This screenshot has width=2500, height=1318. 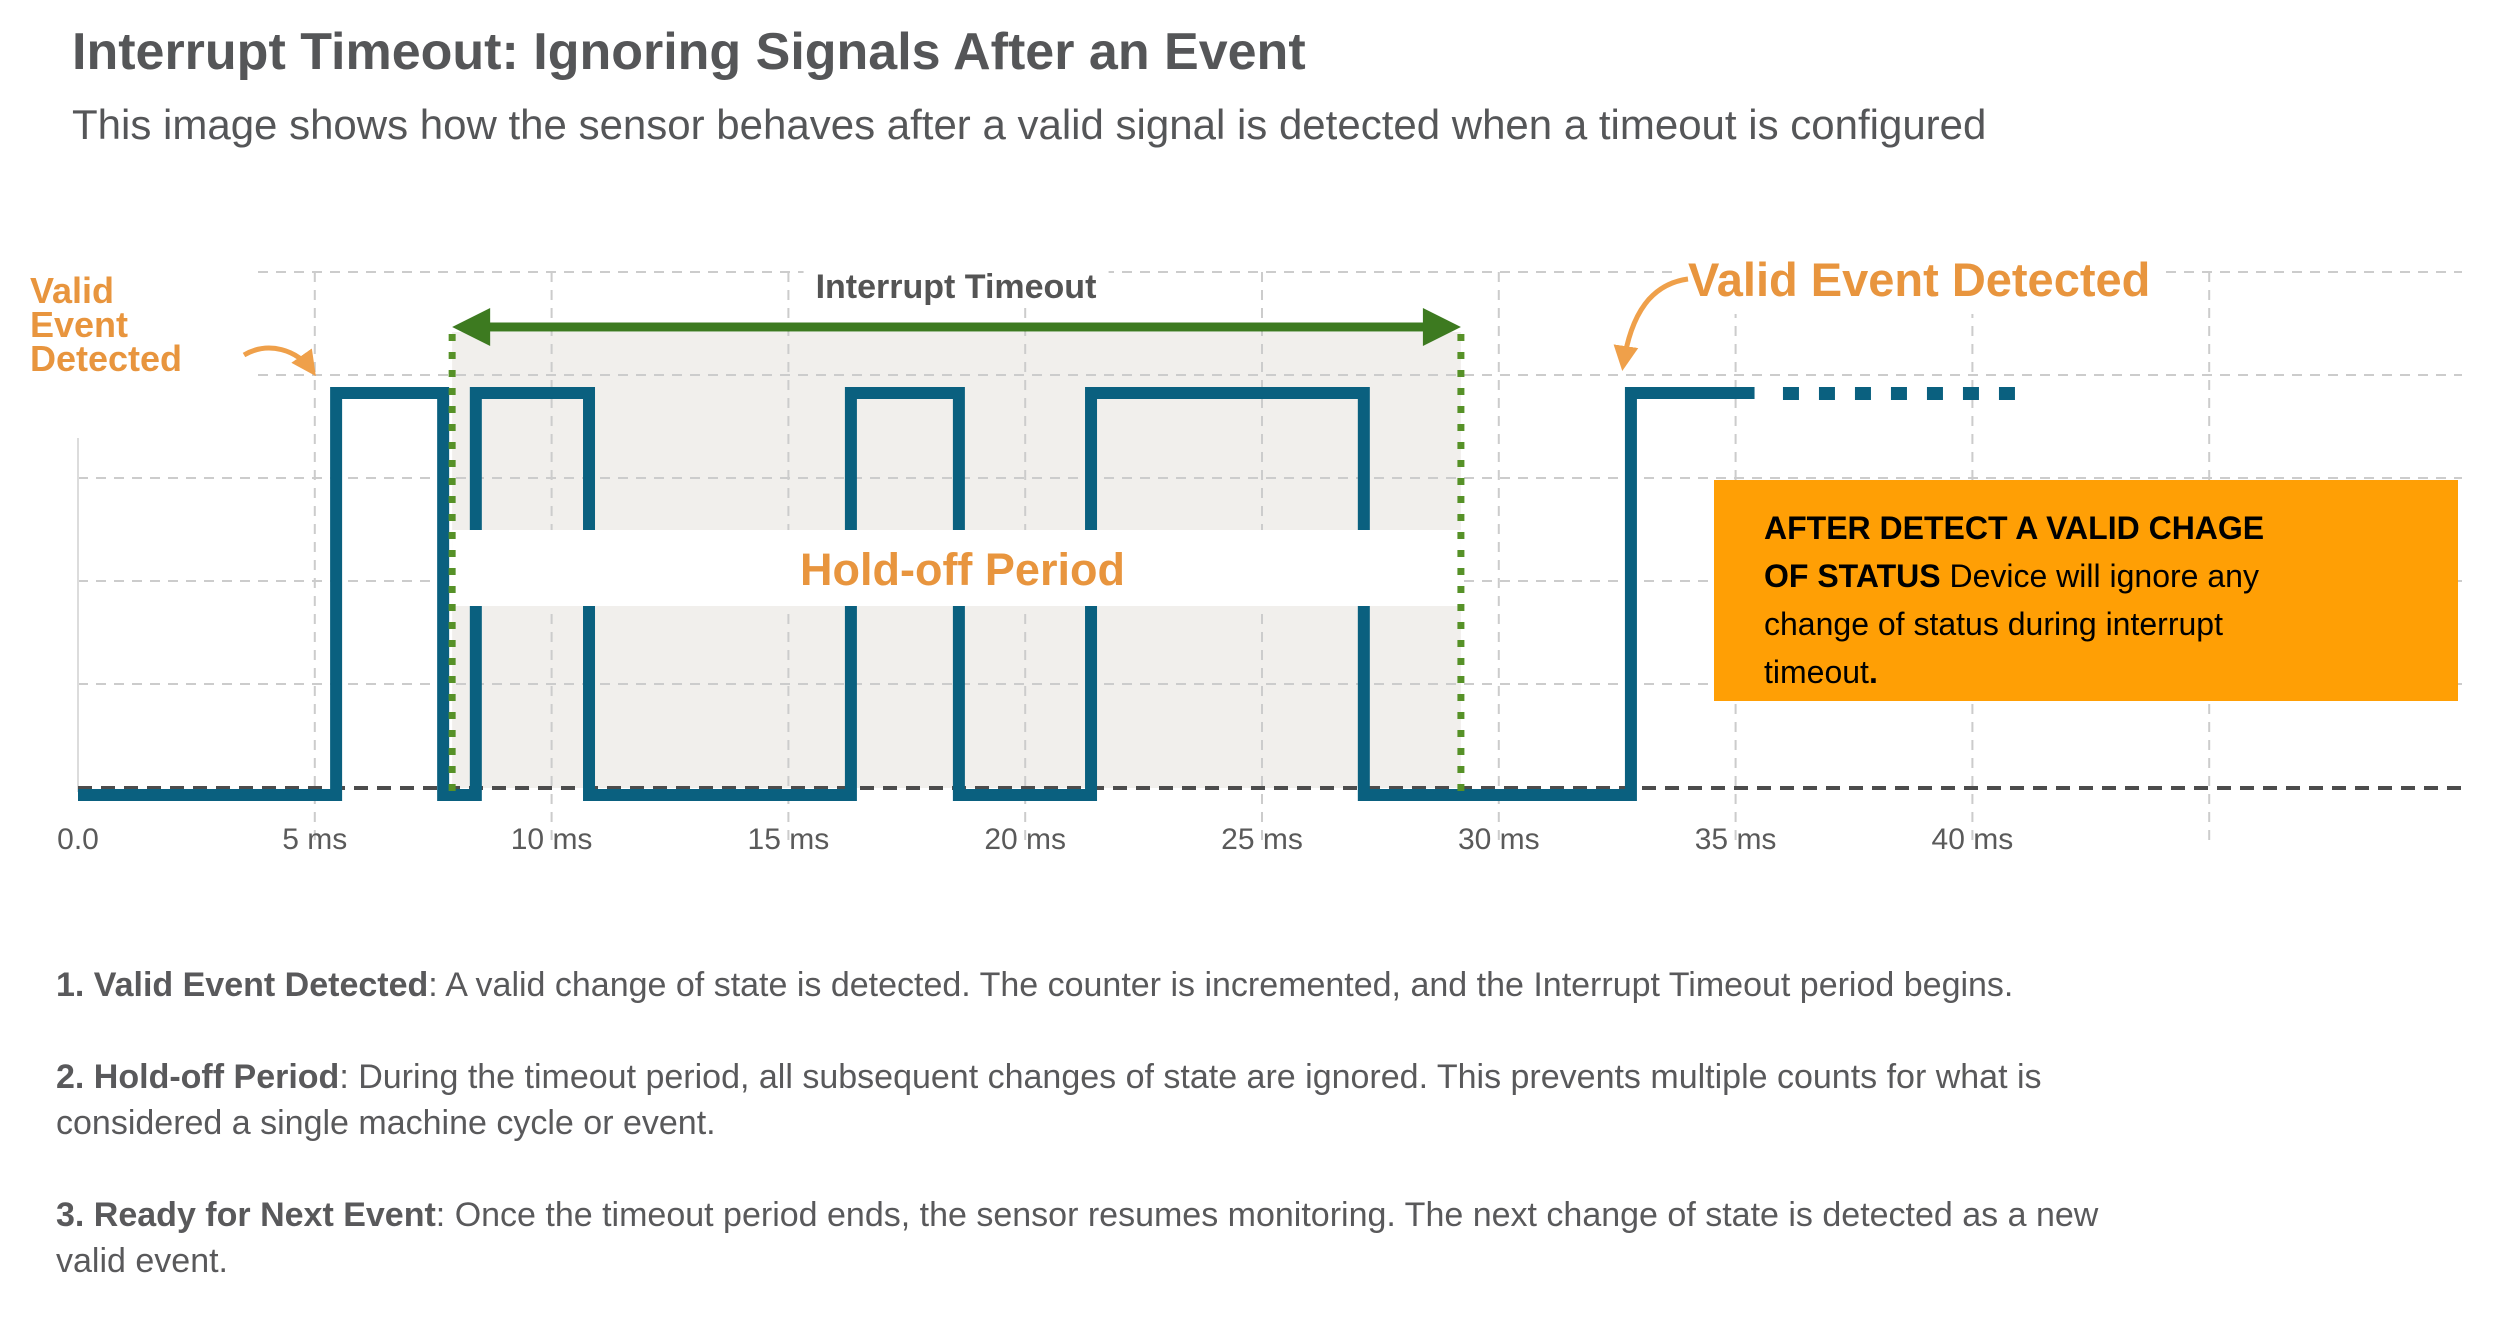 What do you see at coordinates (1262, 839) in the screenshot?
I see `x-tick-label: 25 ms` at bounding box center [1262, 839].